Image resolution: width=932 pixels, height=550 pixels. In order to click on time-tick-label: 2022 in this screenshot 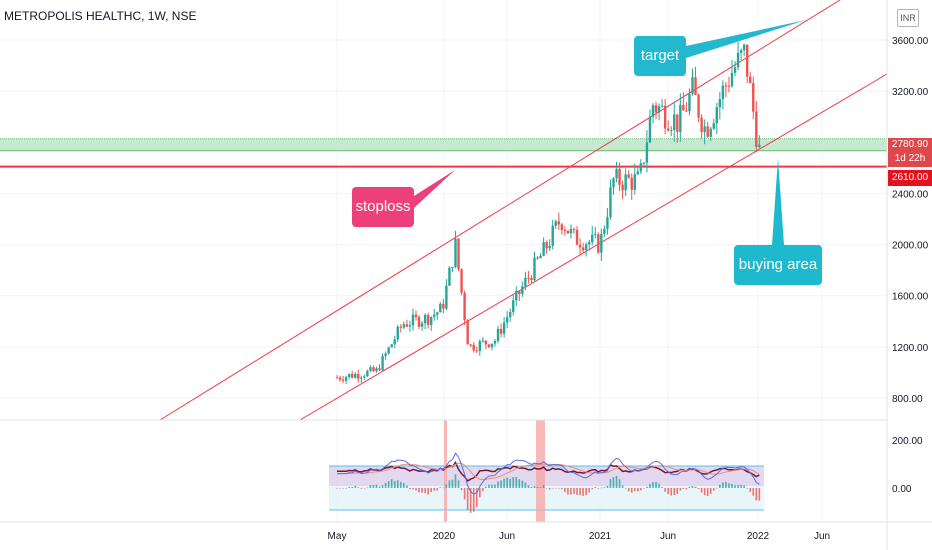, I will do `click(758, 536)`.